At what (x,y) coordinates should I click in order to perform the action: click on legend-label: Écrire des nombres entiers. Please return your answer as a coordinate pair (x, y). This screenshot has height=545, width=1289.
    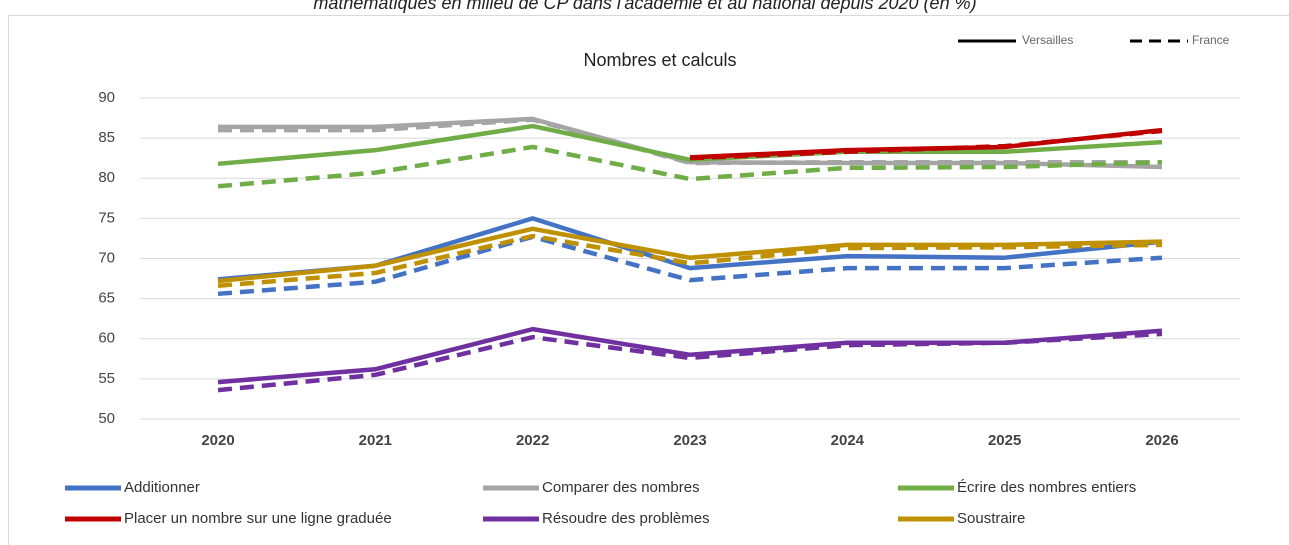
    Looking at the image, I should click on (1046, 487).